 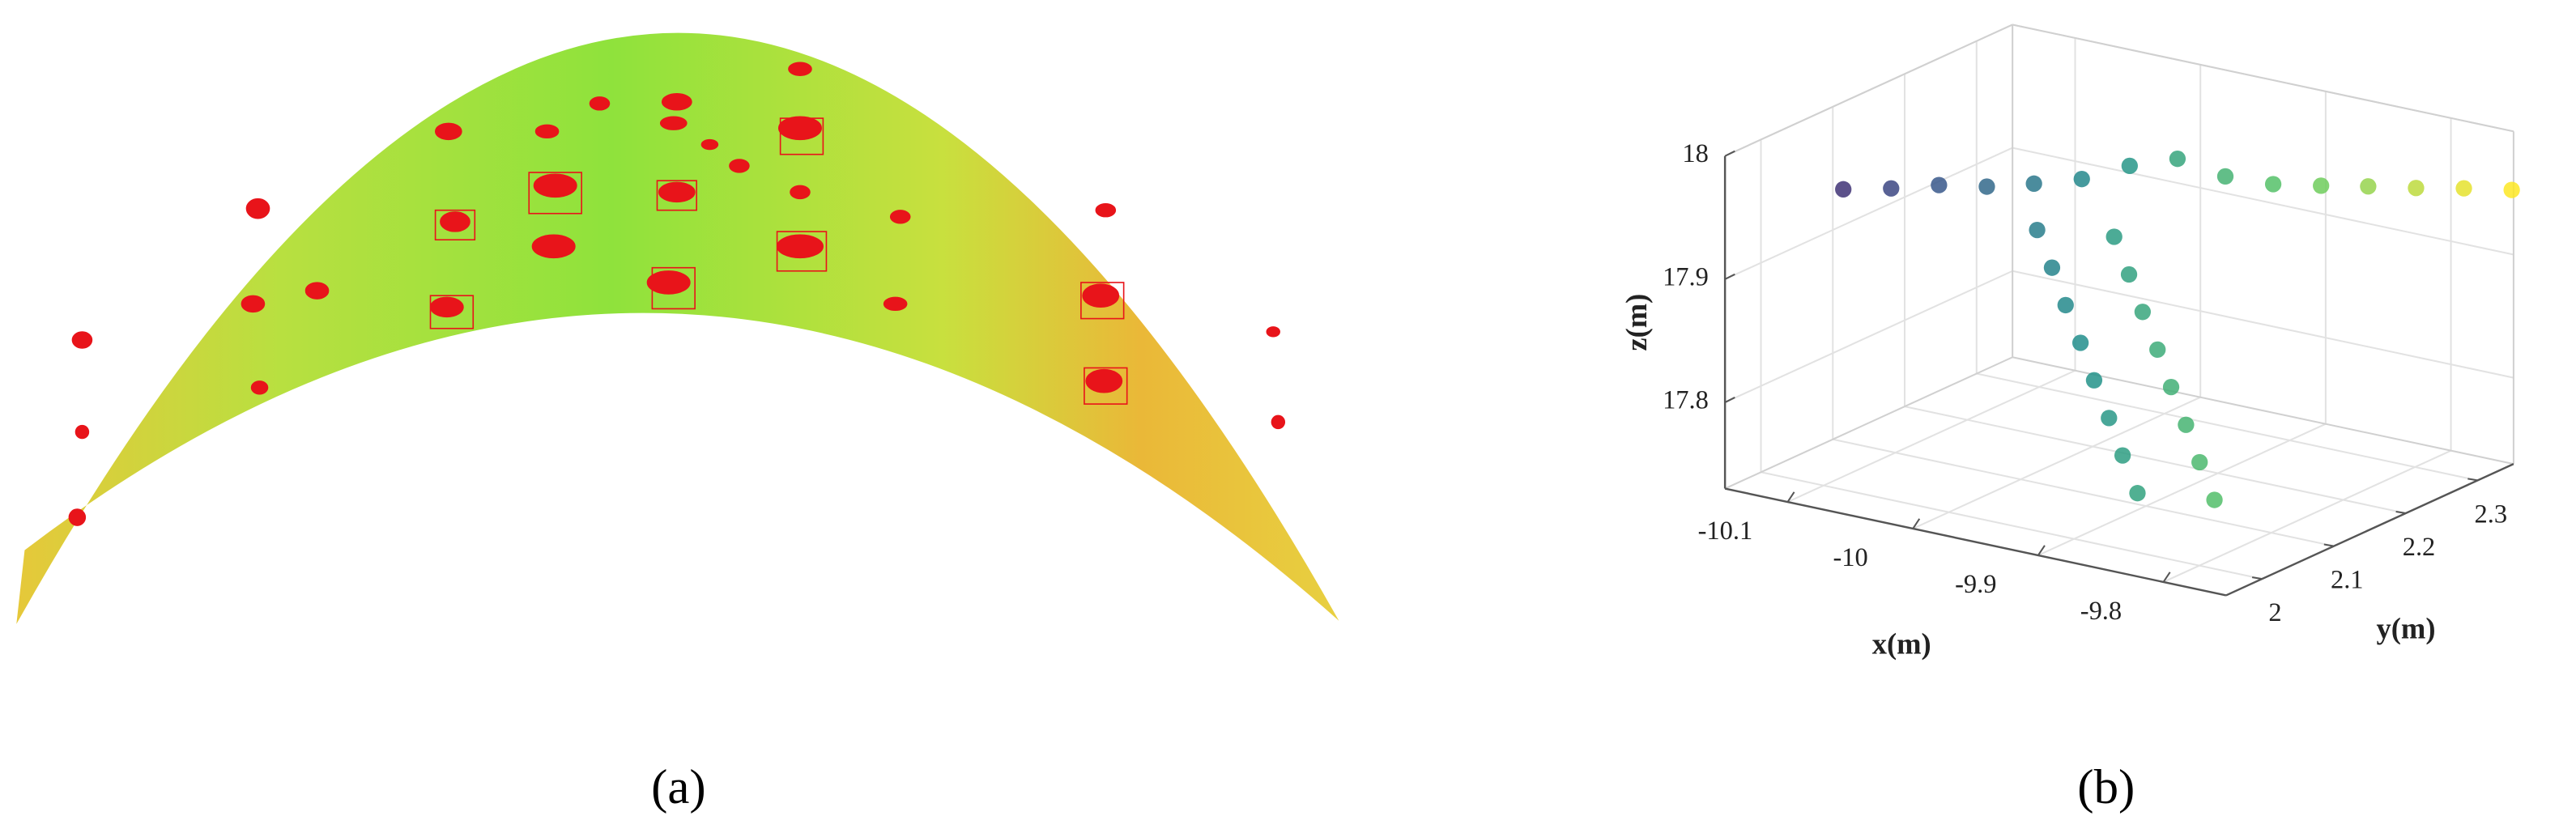 What do you see at coordinates (778, 261) in the screenshot?
I see `marker-boxes` at bounding box center [778, 261].